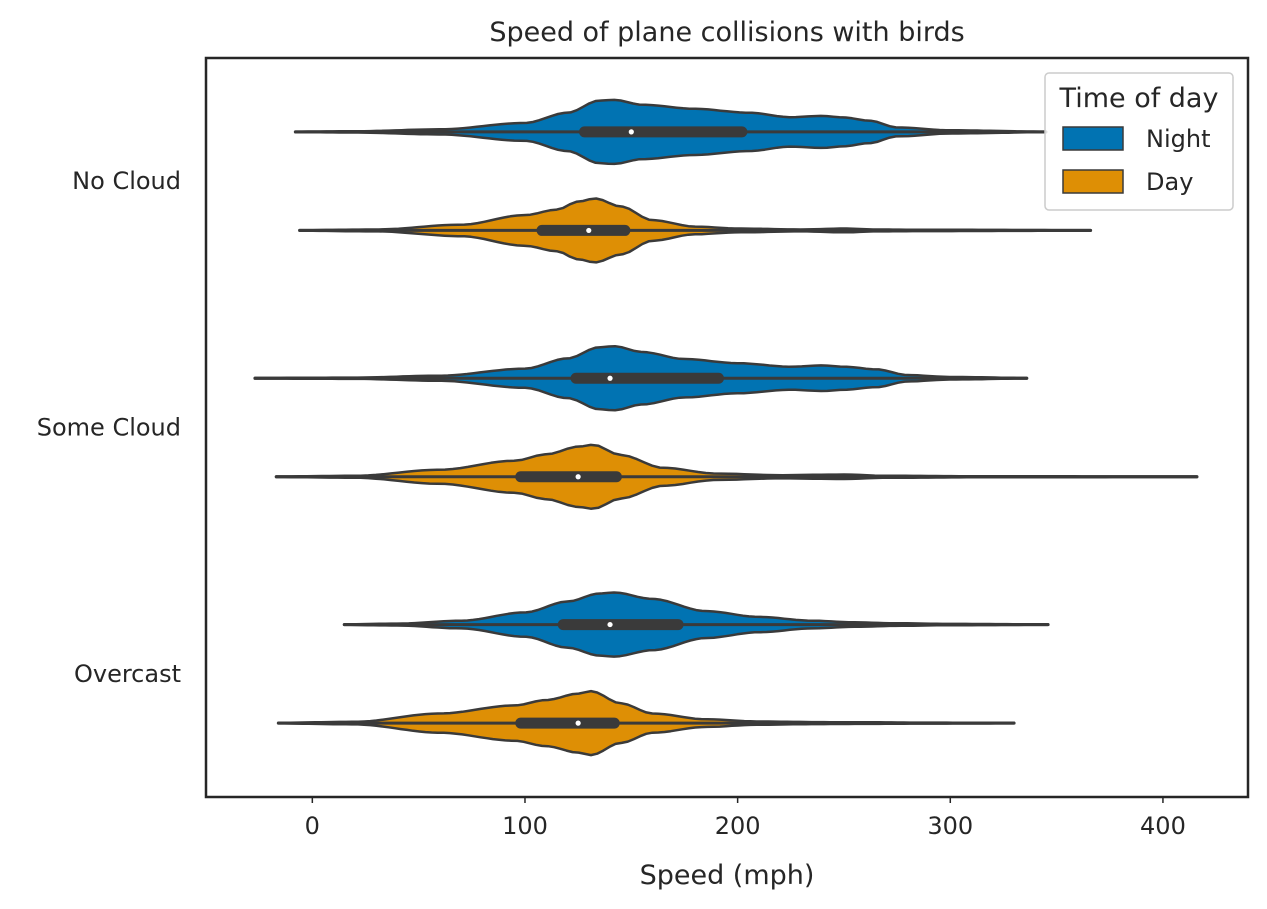  I want to click on x-tick-label-200: 200, so click(738, 826).